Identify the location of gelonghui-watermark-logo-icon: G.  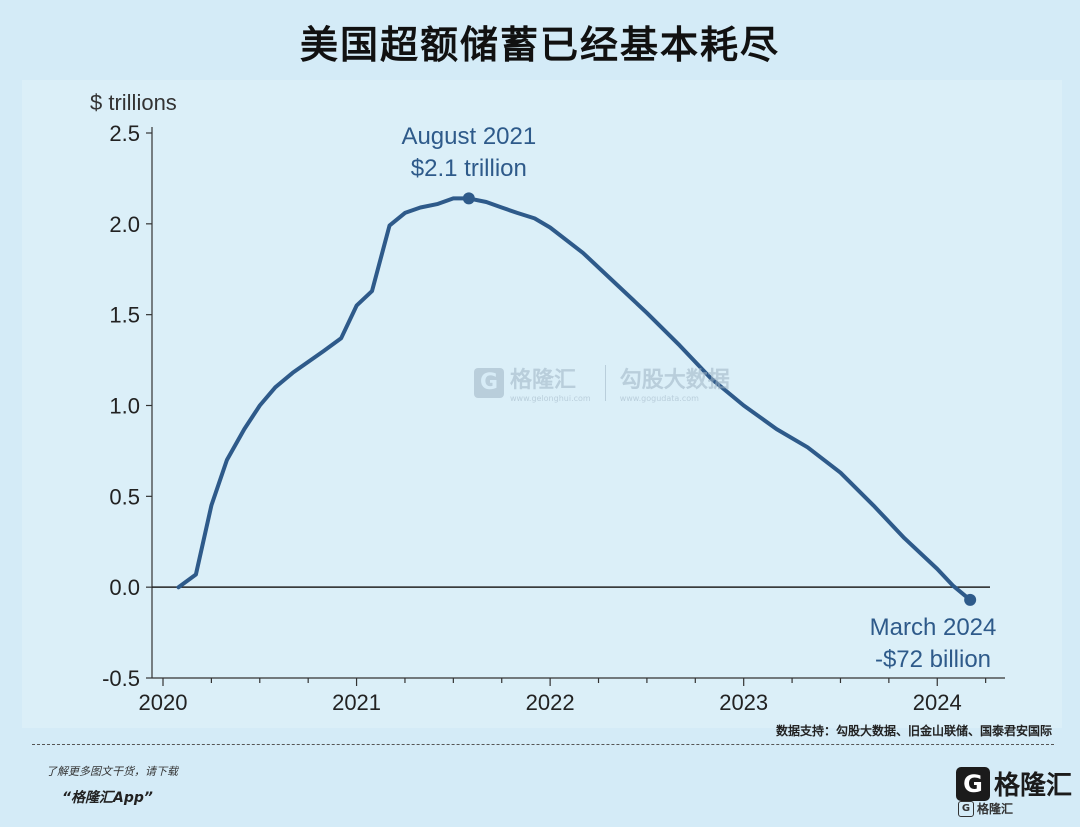
(489, 382).